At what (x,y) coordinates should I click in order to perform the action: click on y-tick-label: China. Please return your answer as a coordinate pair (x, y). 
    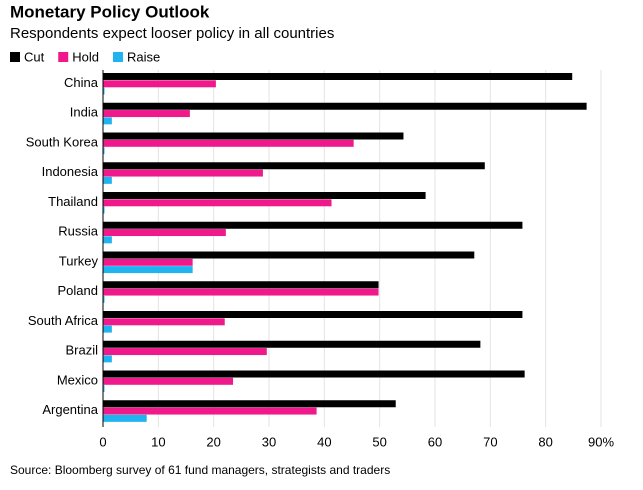
    Looking at the image, I should click on (81, 82).